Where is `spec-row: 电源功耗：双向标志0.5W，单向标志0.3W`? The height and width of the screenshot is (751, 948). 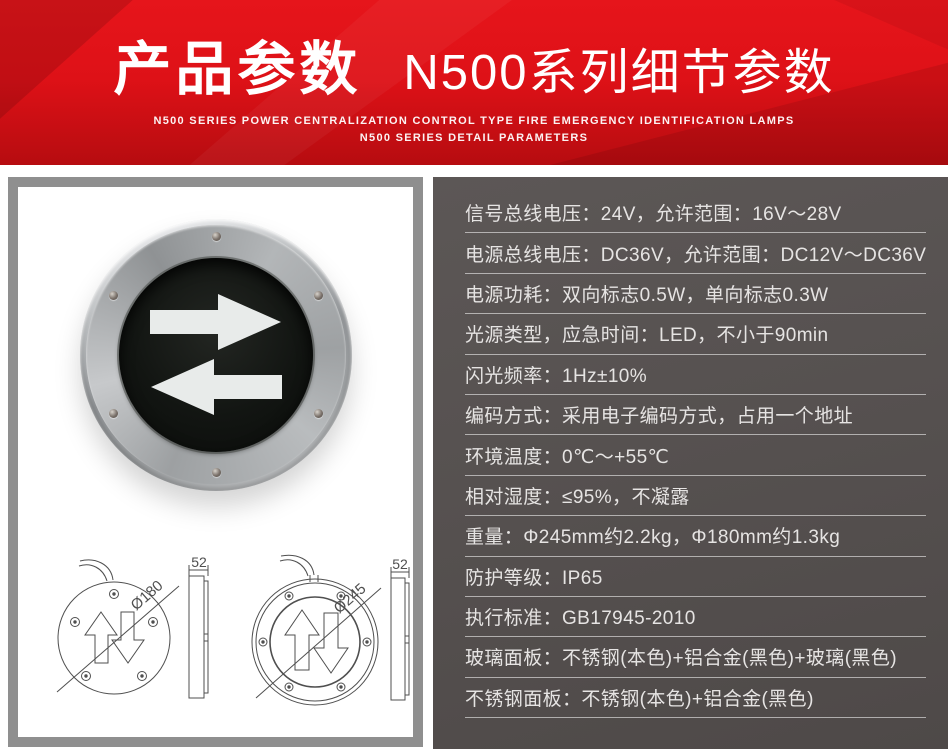 spec-row: 电源功耗：双向标志0.5W，单向标志0.3W is located at coordinates (696, 294).